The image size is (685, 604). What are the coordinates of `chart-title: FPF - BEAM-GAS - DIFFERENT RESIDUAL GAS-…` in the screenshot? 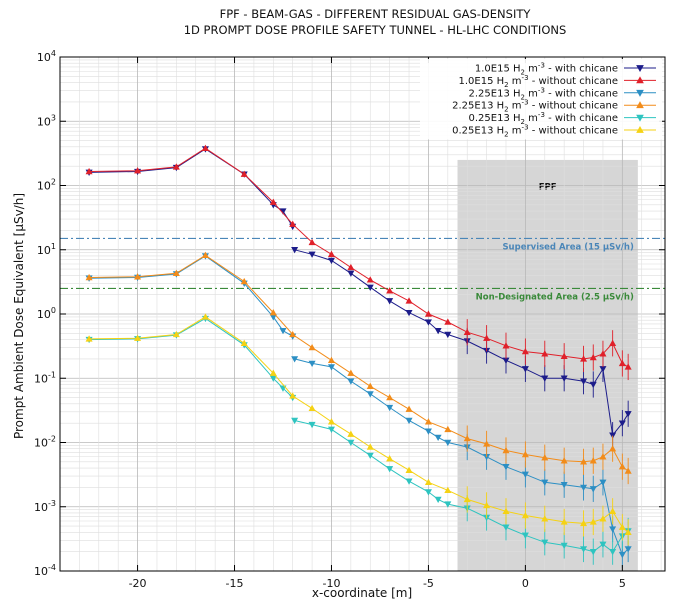 It's located at (376, 14).